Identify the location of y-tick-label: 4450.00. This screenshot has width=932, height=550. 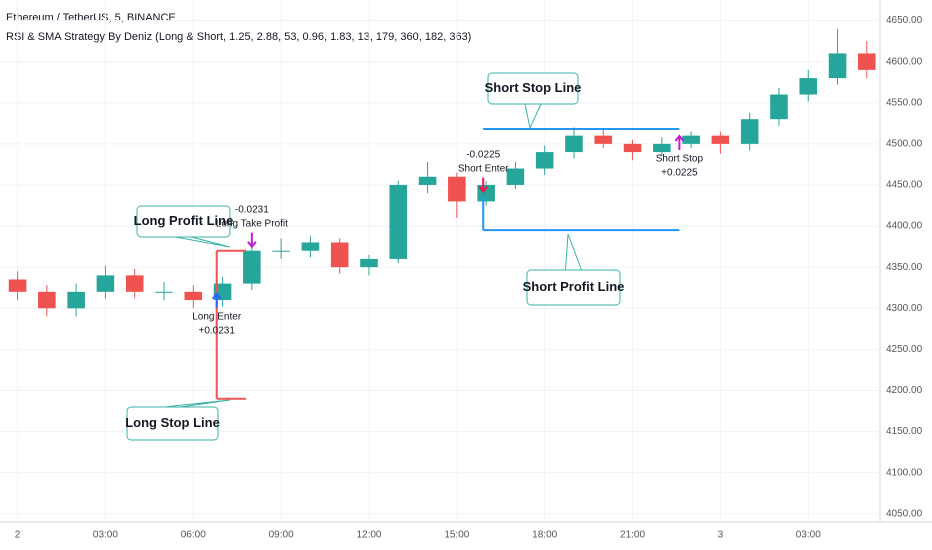
(904, 185).